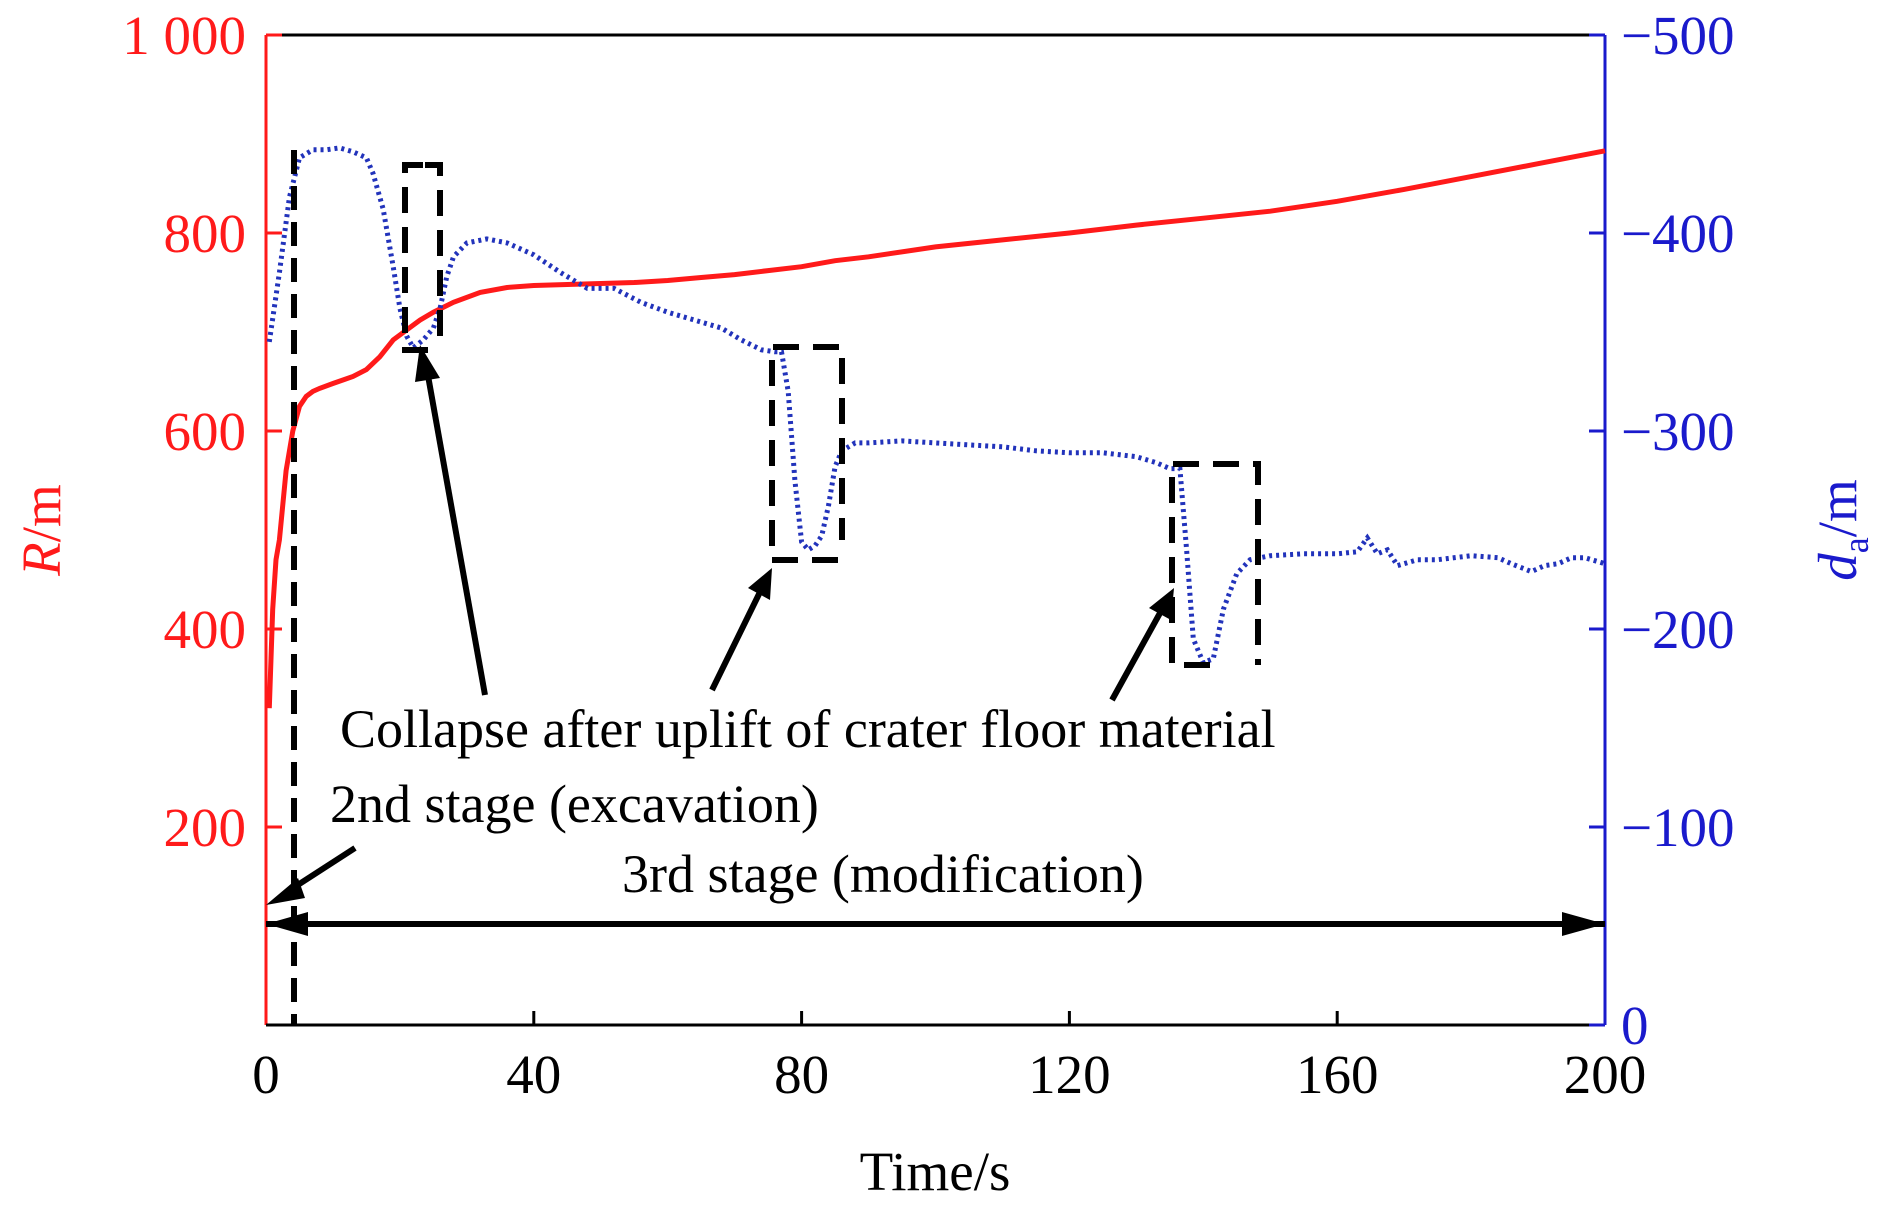 This screenshot has height=1212, width=1890. I want to click on left-y-tick-label: 600, so click(205, 431).